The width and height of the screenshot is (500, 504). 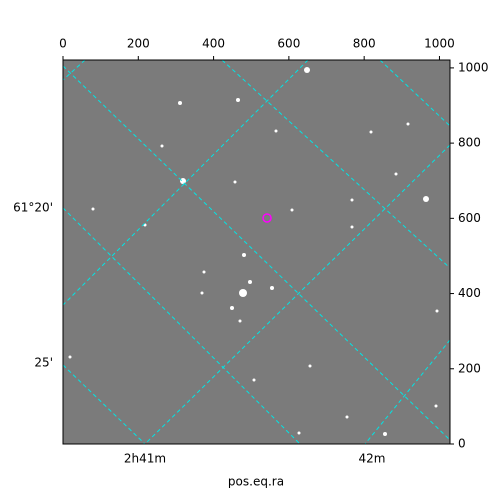 I want to click on dec-tick-label: 25', so click(x=43, y=363).